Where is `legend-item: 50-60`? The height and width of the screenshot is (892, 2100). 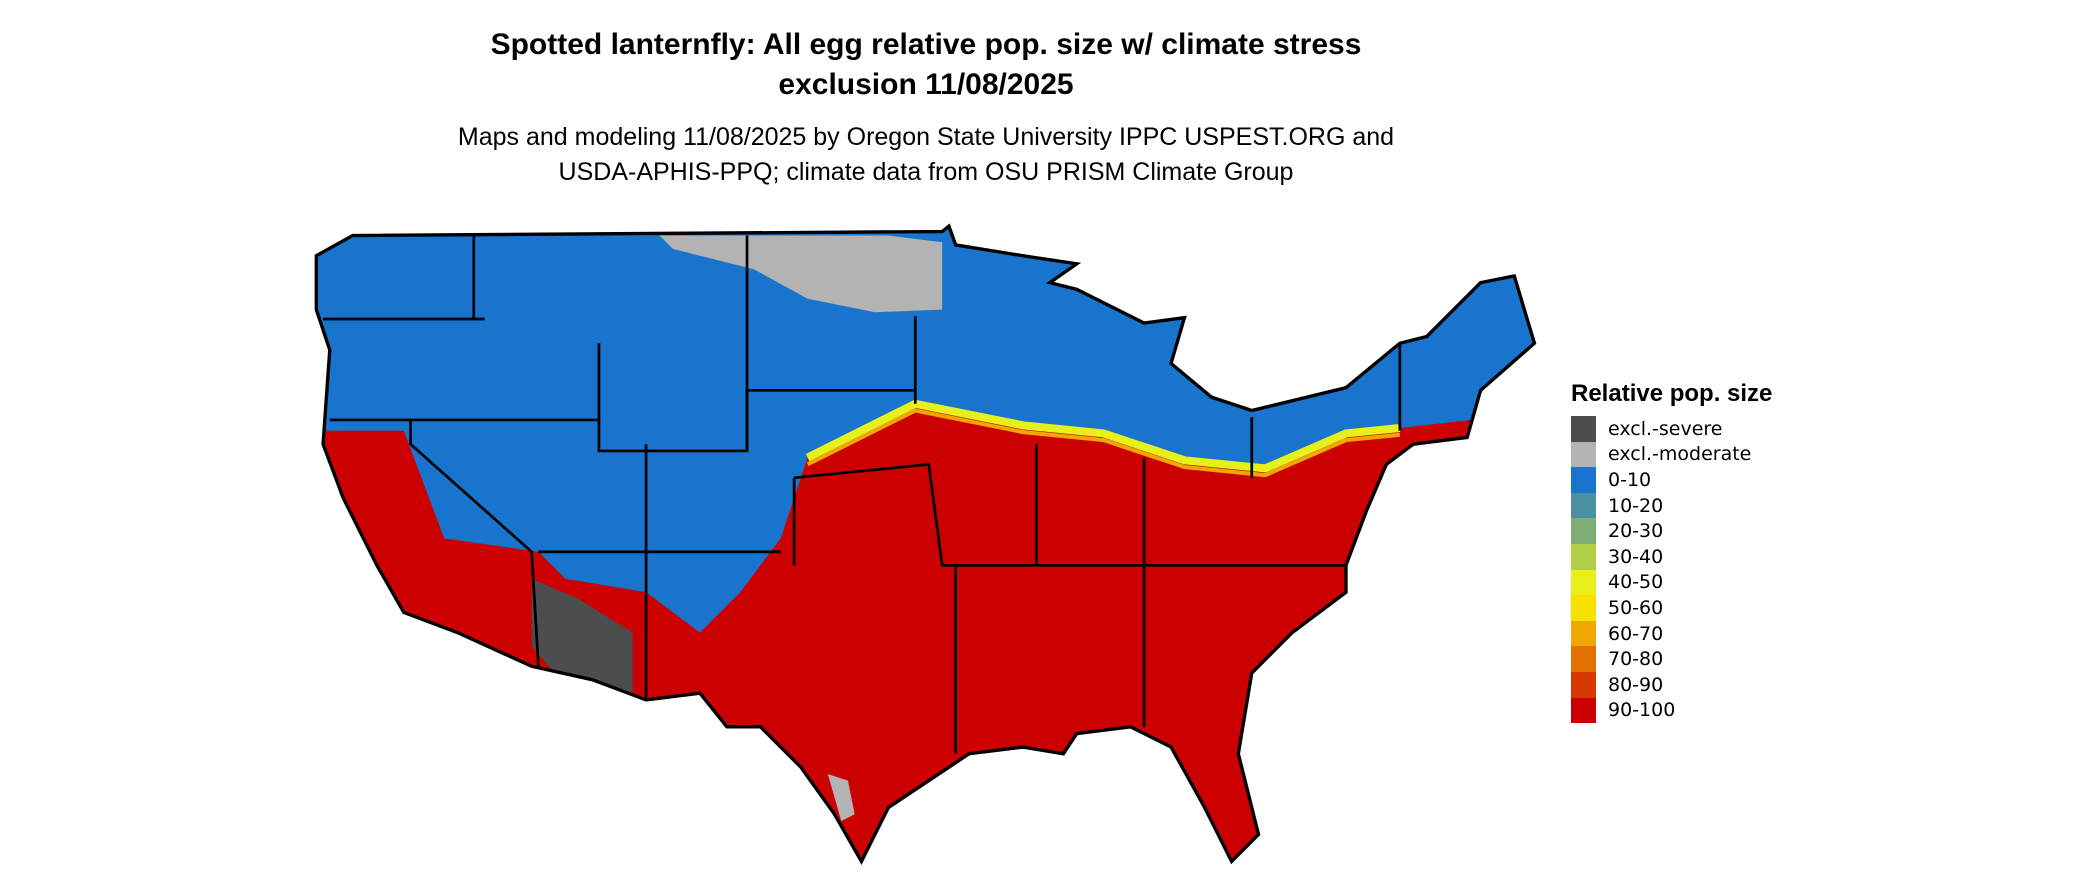
legend-item: 50-60 is located at coordinates (1671, 608).